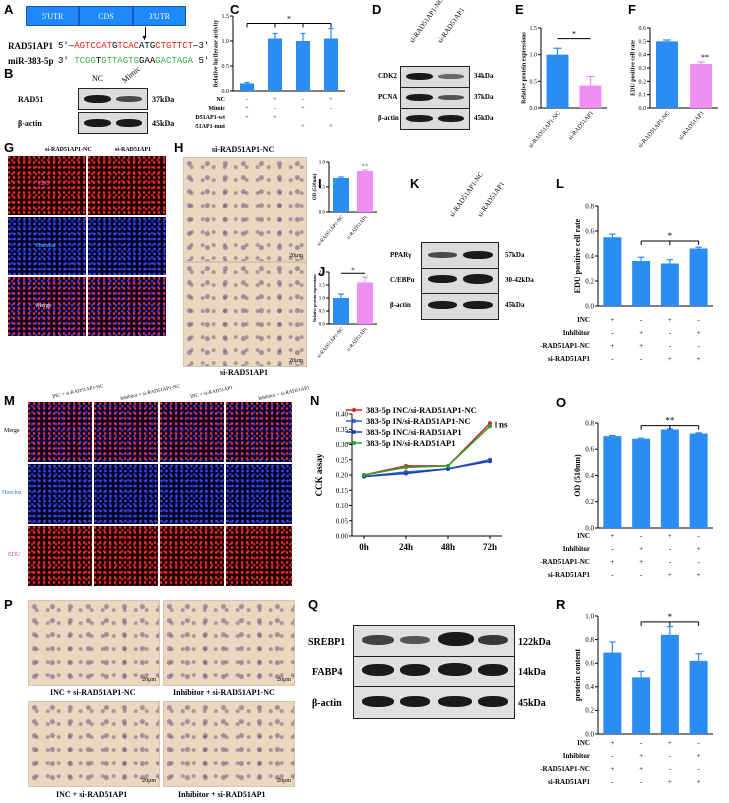  Describe the element at coordinates (532, 672) in the screenshot. I see `blot-q-kda-fabp4: 14kDa` at that location.